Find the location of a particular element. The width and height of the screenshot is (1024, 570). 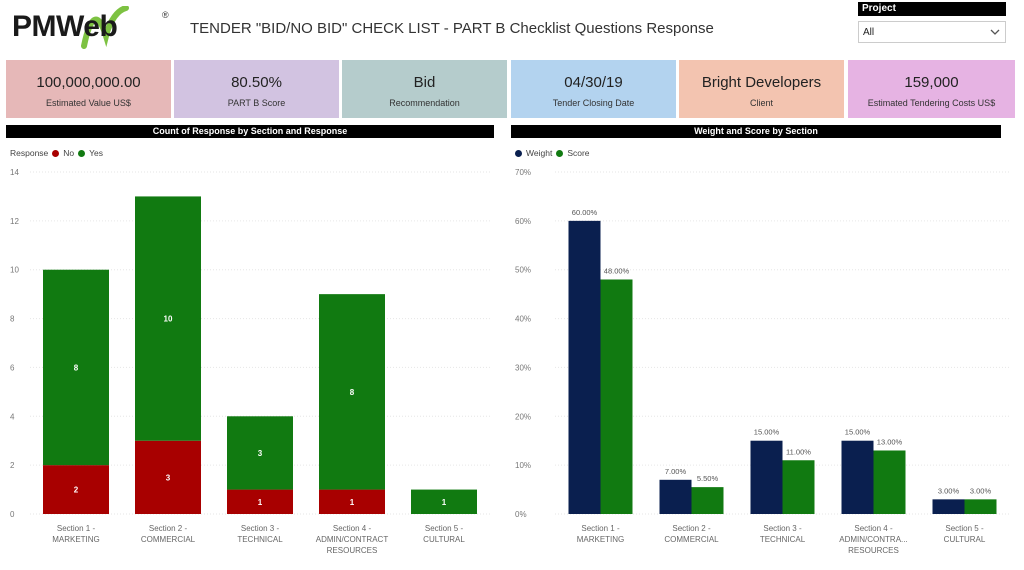

kpi-tender-closing-date: 04/30/19 Tender Closing Date is located at coordinates (593, 89).